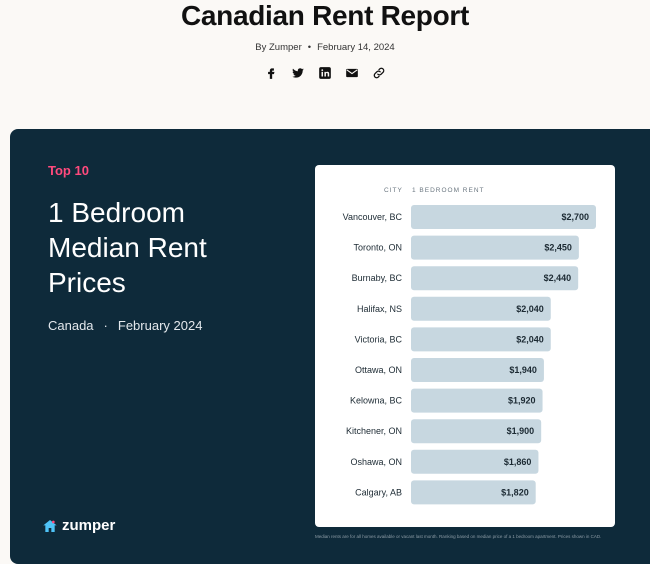 This screenshot has height=564, width=650. What do you see at coordinates (558, 248) in the screenshot?
I see `rent-value-label: $2,450` at bounding box center [558, 248].